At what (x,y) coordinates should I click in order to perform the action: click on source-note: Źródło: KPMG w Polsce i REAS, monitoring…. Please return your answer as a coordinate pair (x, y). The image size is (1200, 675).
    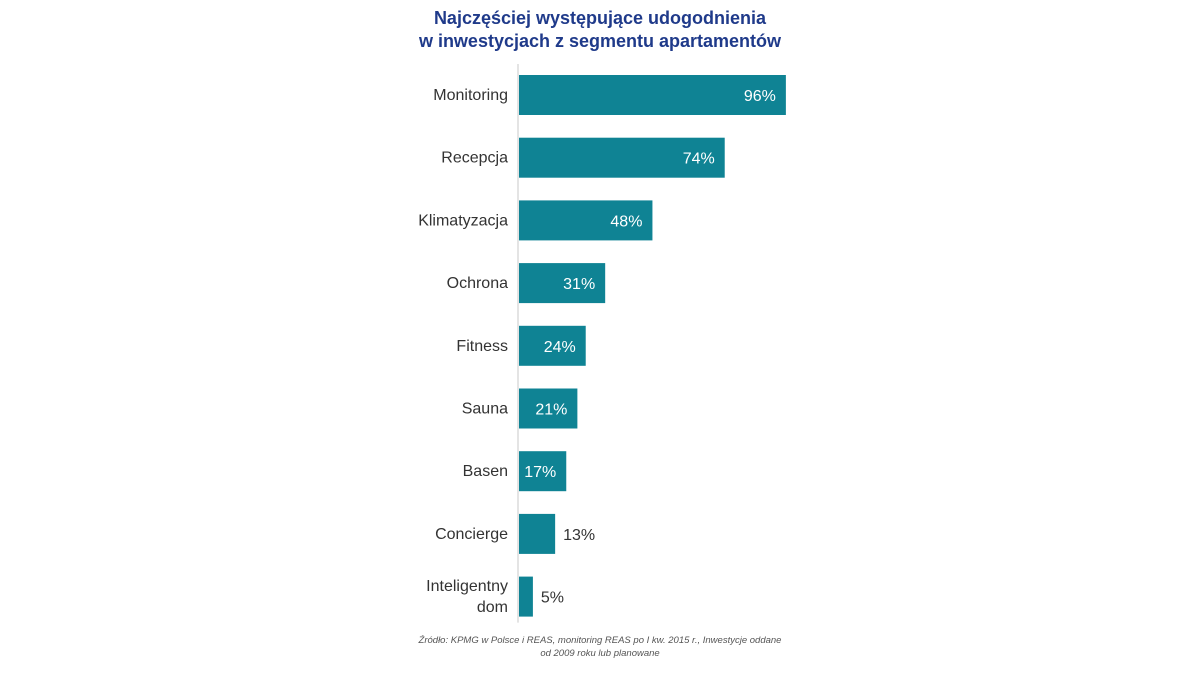
    Looking at the image, I should click on (600, 647).